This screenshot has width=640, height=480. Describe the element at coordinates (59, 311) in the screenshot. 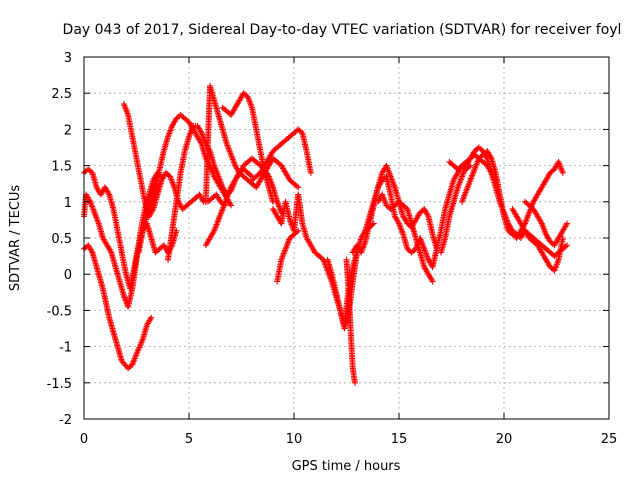

I see `y-tick-label: -0.5` at that location.